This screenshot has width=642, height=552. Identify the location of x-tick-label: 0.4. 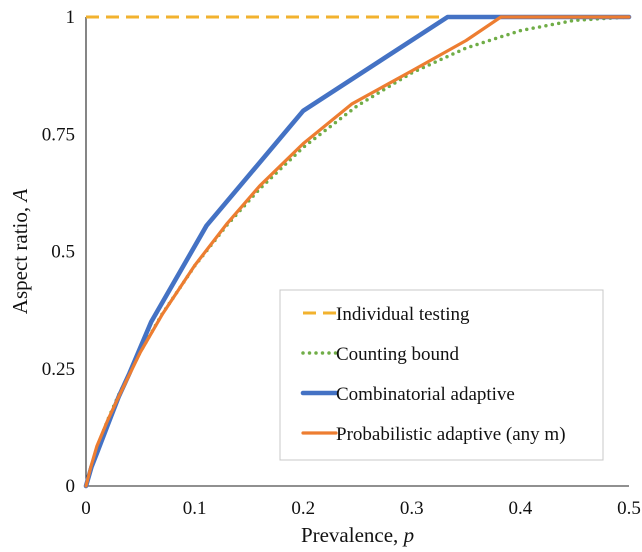
(521, 508).